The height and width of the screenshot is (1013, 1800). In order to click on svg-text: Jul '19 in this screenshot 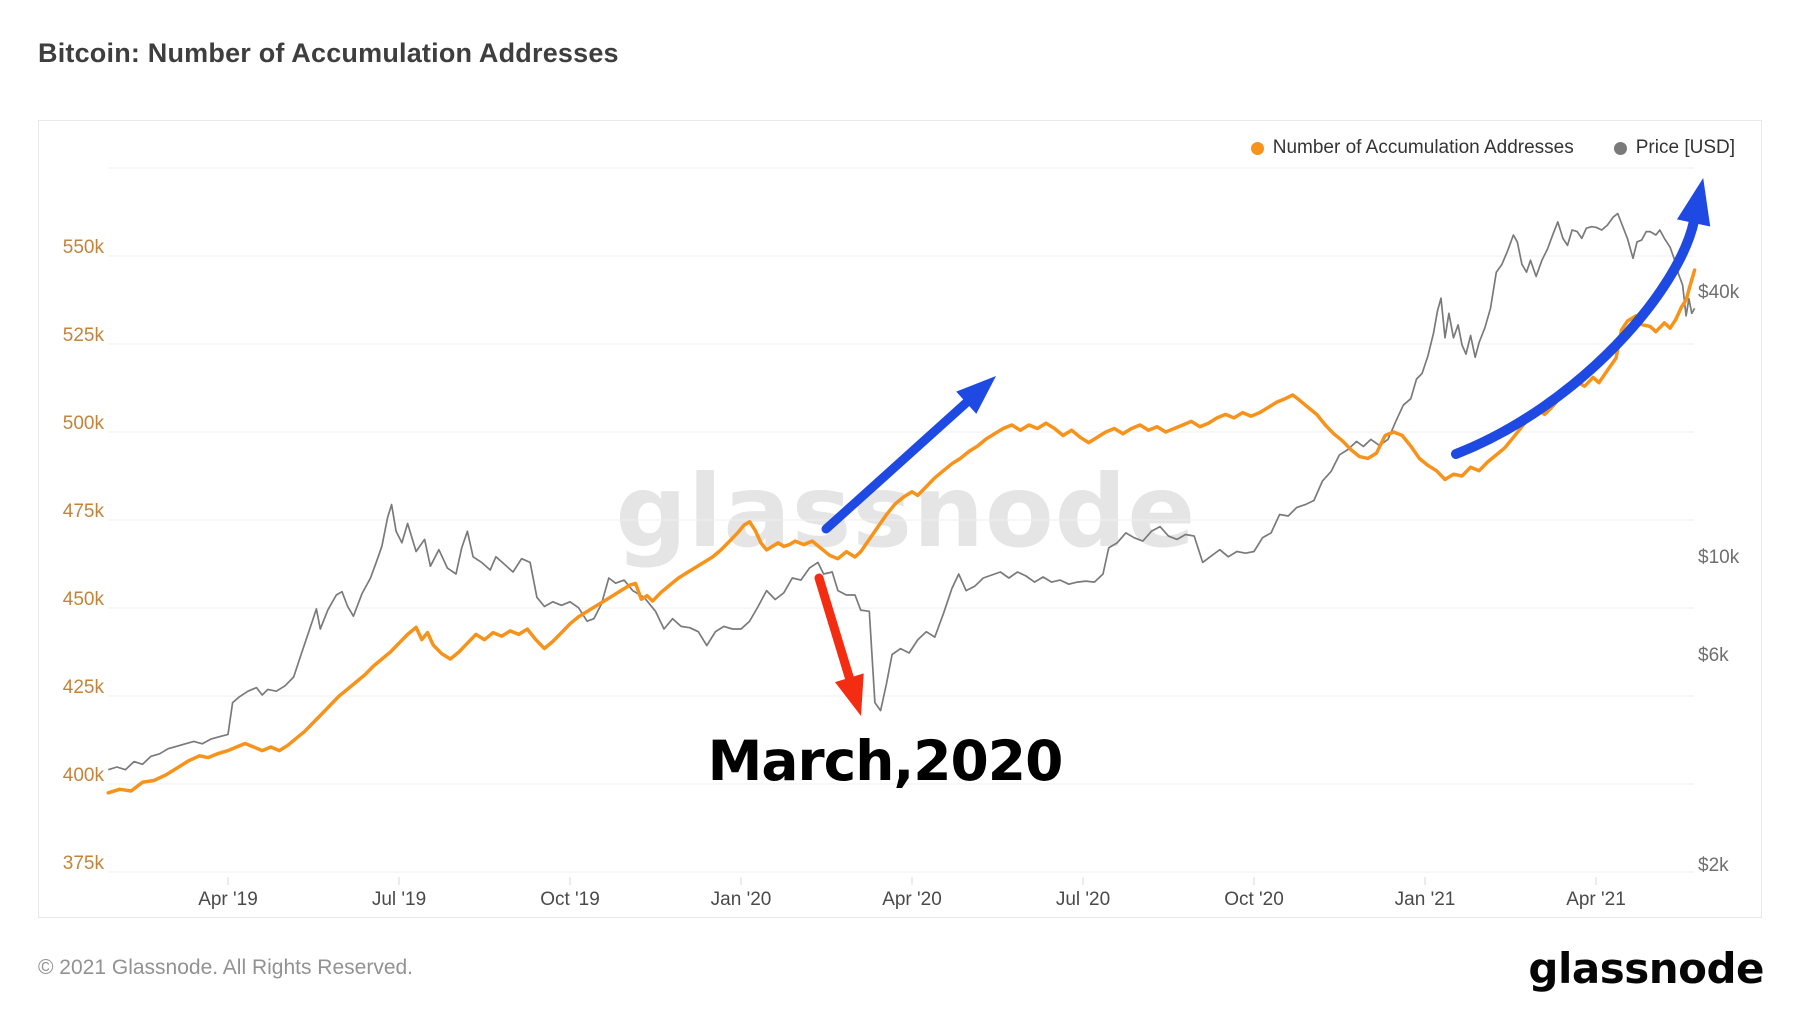, I will do `click(399, 899)`.